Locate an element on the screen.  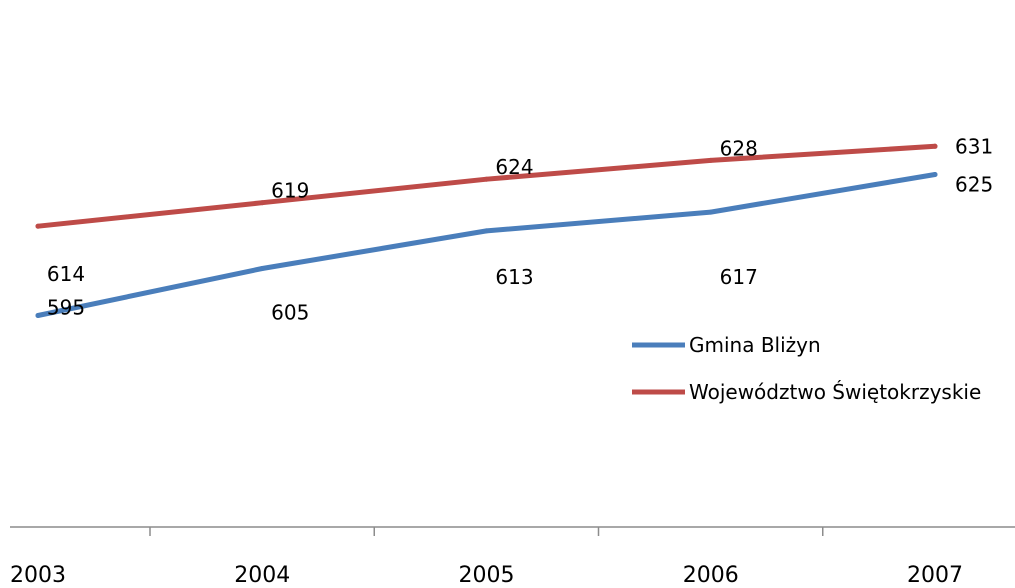
legend-label-wojewodztwo: Województwo Świętokrzyskie is located at coordinates (835, 392).